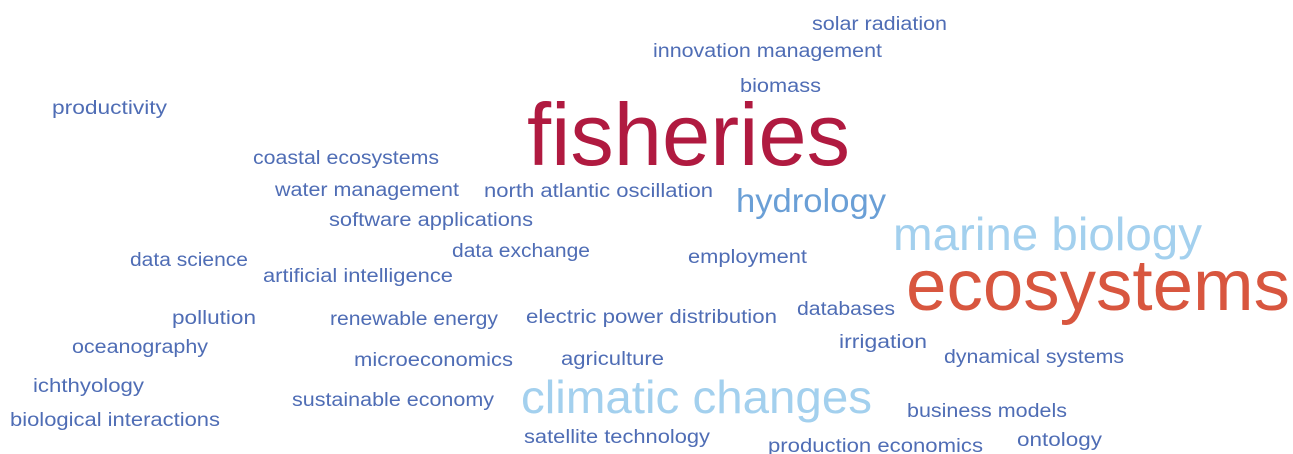 Image resolution: width=1293 pixels, height=454 pixels. I want to click on word: agriculture, so click(612, 359).